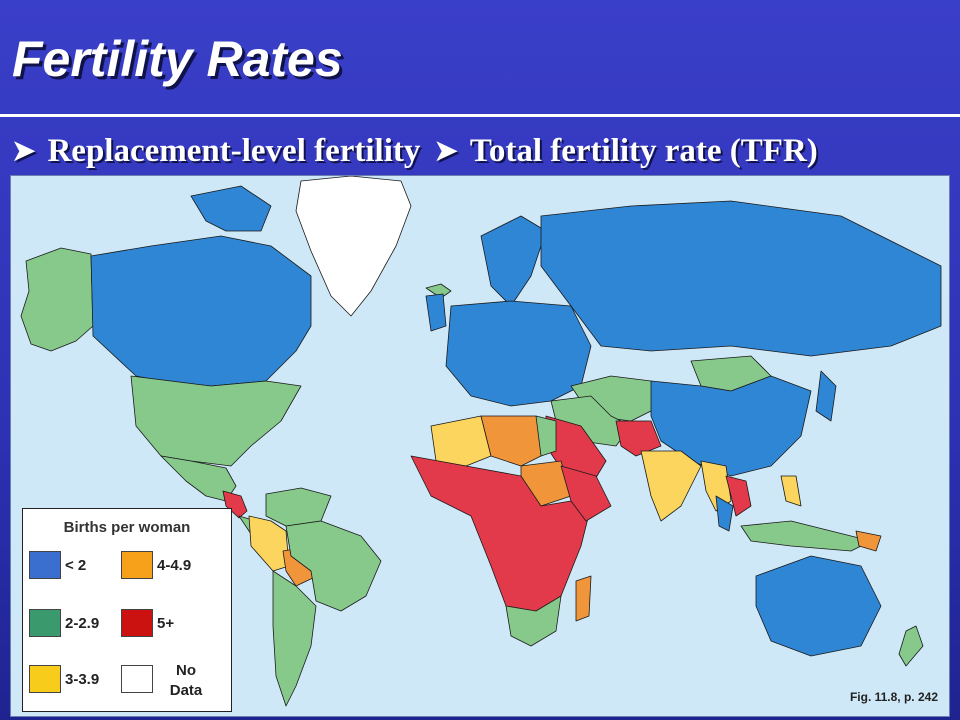 This screenshot has width=960, height=720. I want to click on region-brazil, so click(333, 566).